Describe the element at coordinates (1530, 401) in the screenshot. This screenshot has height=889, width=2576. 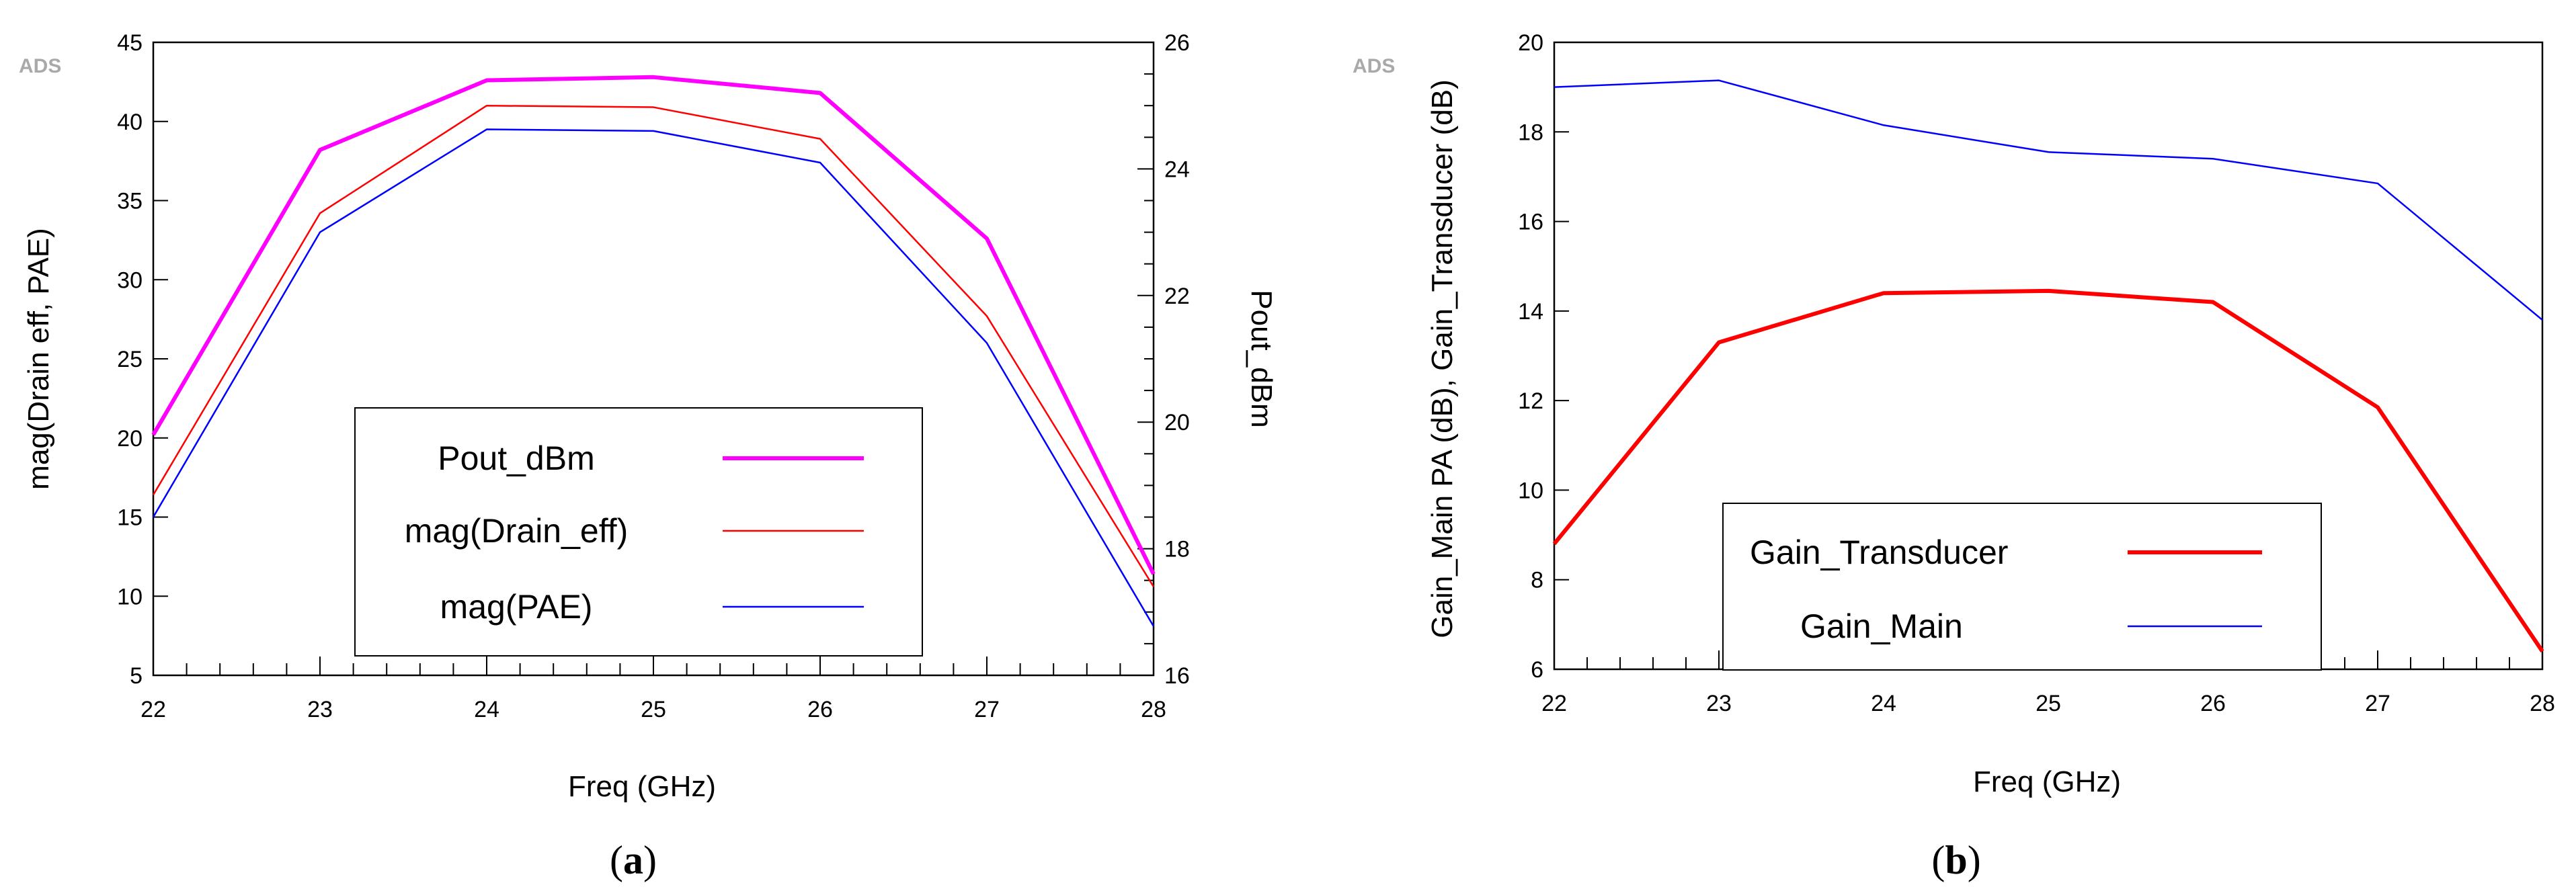
I see `y-tick-label: 12` at that location.